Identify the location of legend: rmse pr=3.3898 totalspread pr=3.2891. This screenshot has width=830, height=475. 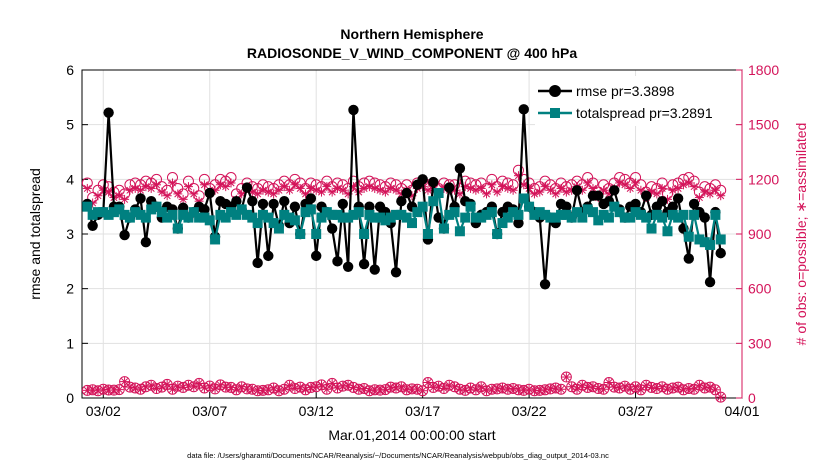
(635, 101).